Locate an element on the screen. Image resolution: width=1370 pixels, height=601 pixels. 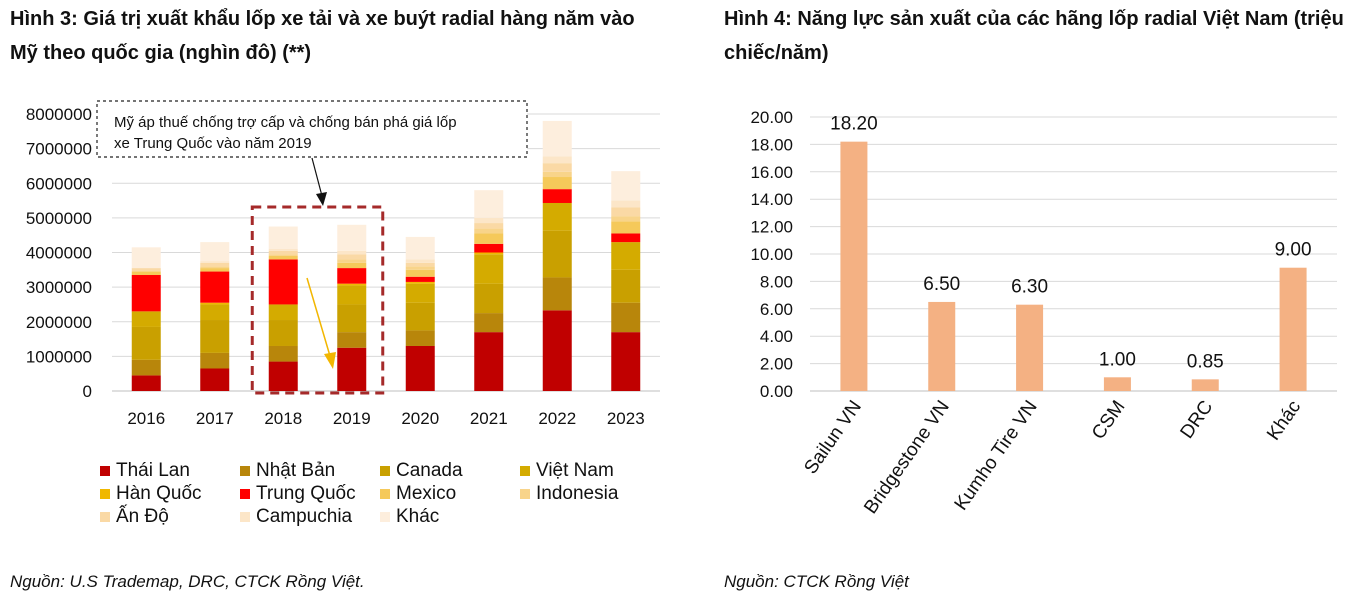
legend-swatch-thai-lan is located at coordinates (105, 471).